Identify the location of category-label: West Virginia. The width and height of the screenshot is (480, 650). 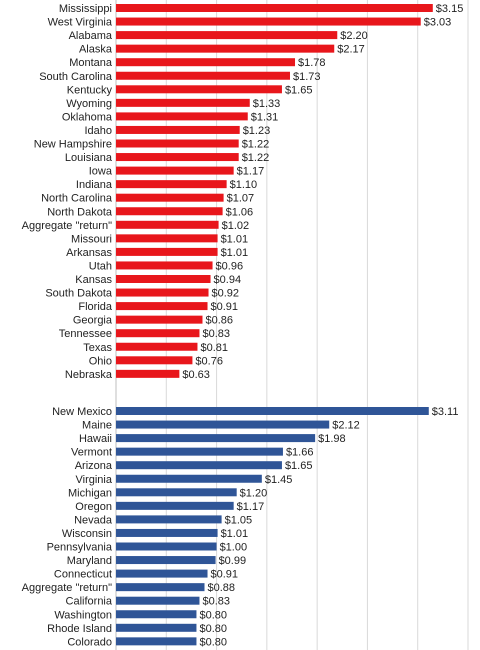
(80, 23).